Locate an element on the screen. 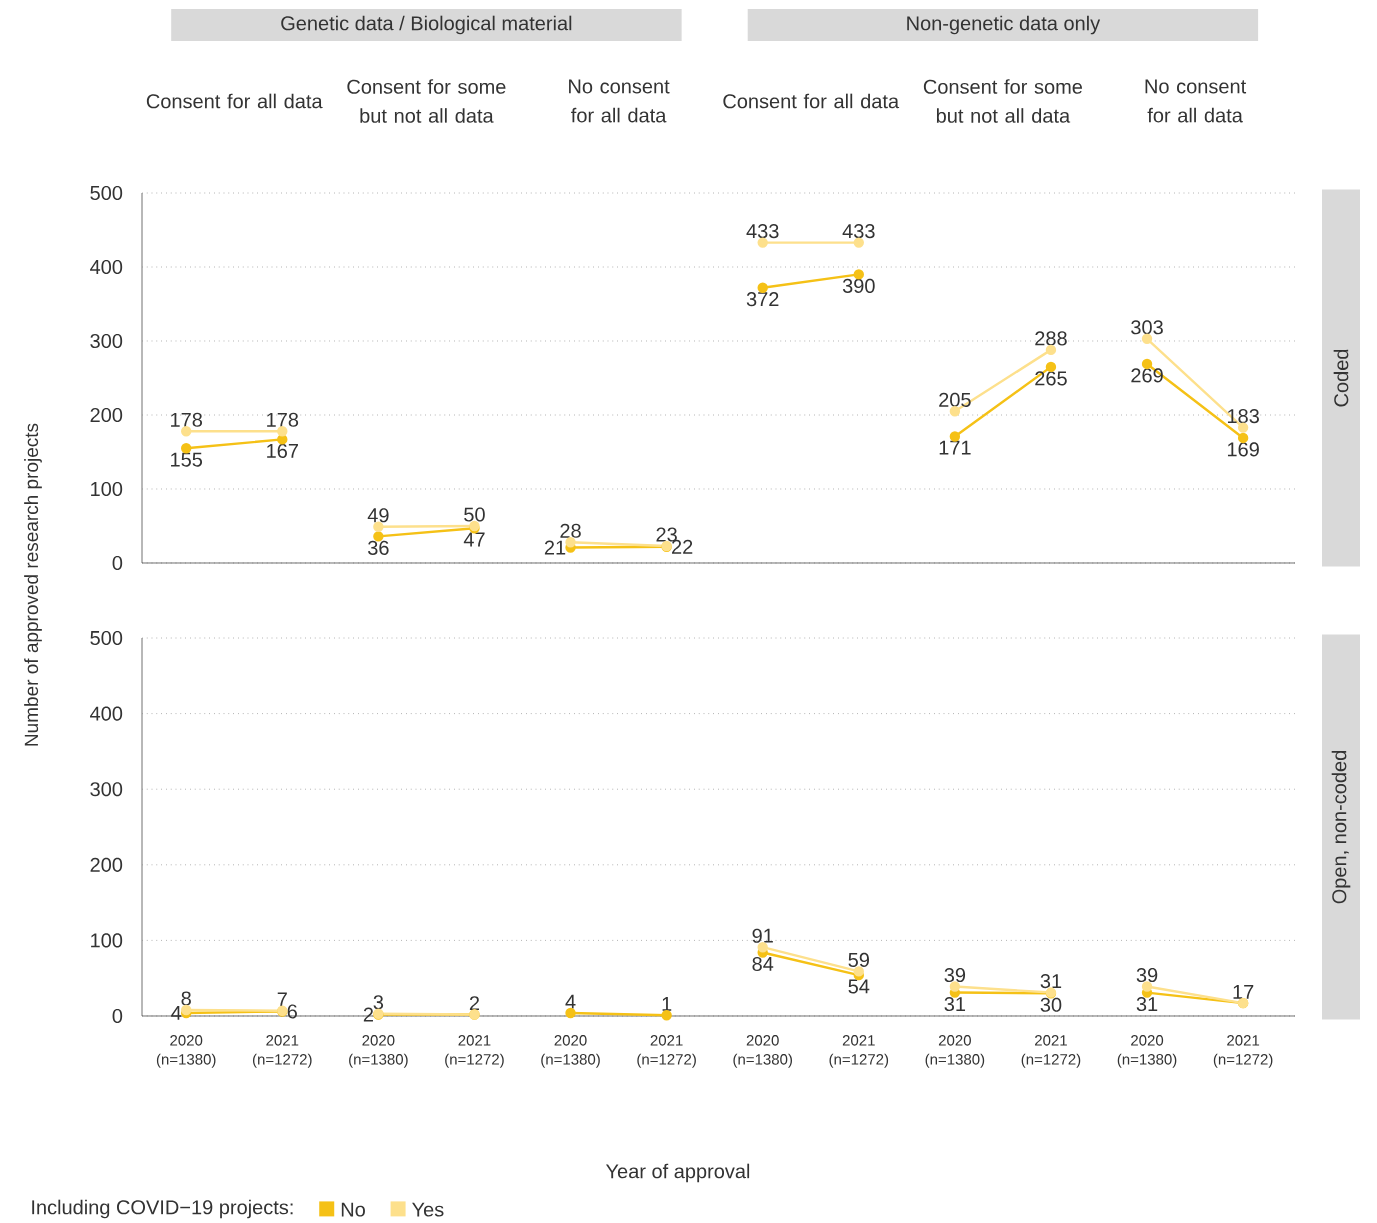 The height and width of the screenshot is (1223, 1377). text: Non-genetic data only is located at coordinates (1004, 25).